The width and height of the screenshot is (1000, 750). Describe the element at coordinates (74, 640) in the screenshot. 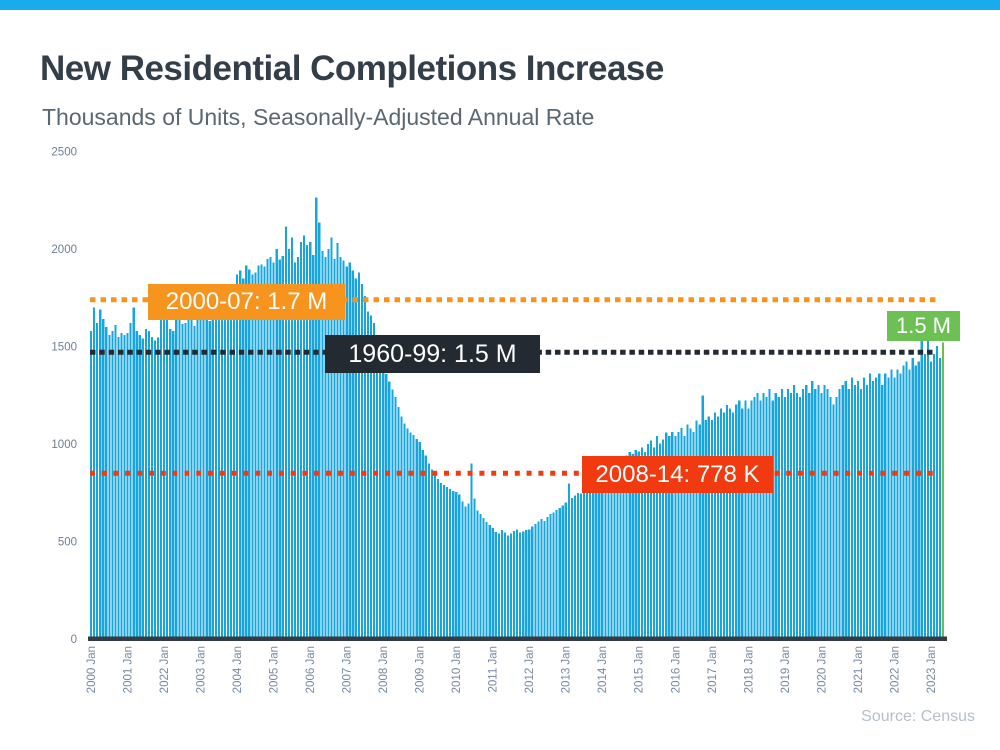

I see `y-tick-label: 0` at that location.